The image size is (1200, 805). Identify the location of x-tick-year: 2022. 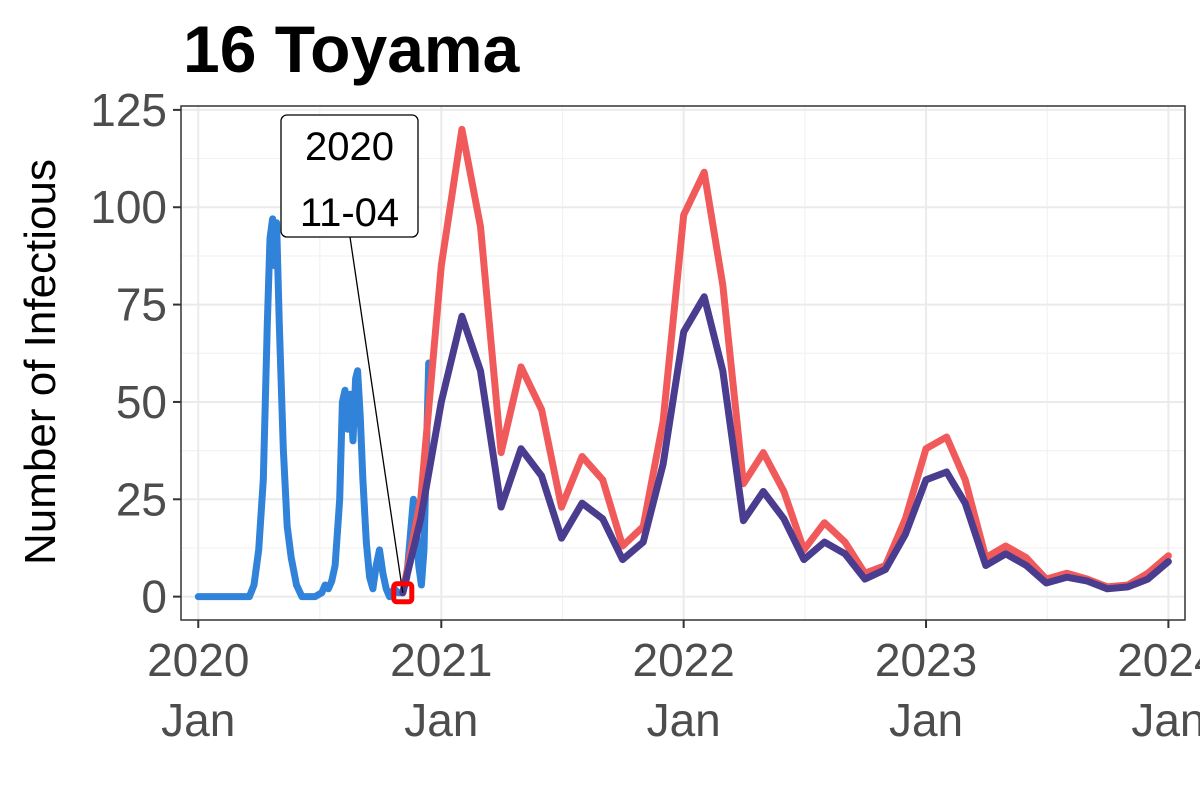
(683, 660).